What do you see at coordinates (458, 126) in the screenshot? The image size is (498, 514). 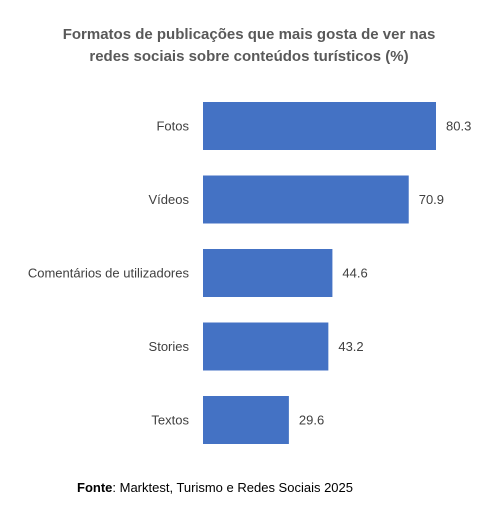 I see `value-label-0: 80.3` at bounding box center [458, 126].